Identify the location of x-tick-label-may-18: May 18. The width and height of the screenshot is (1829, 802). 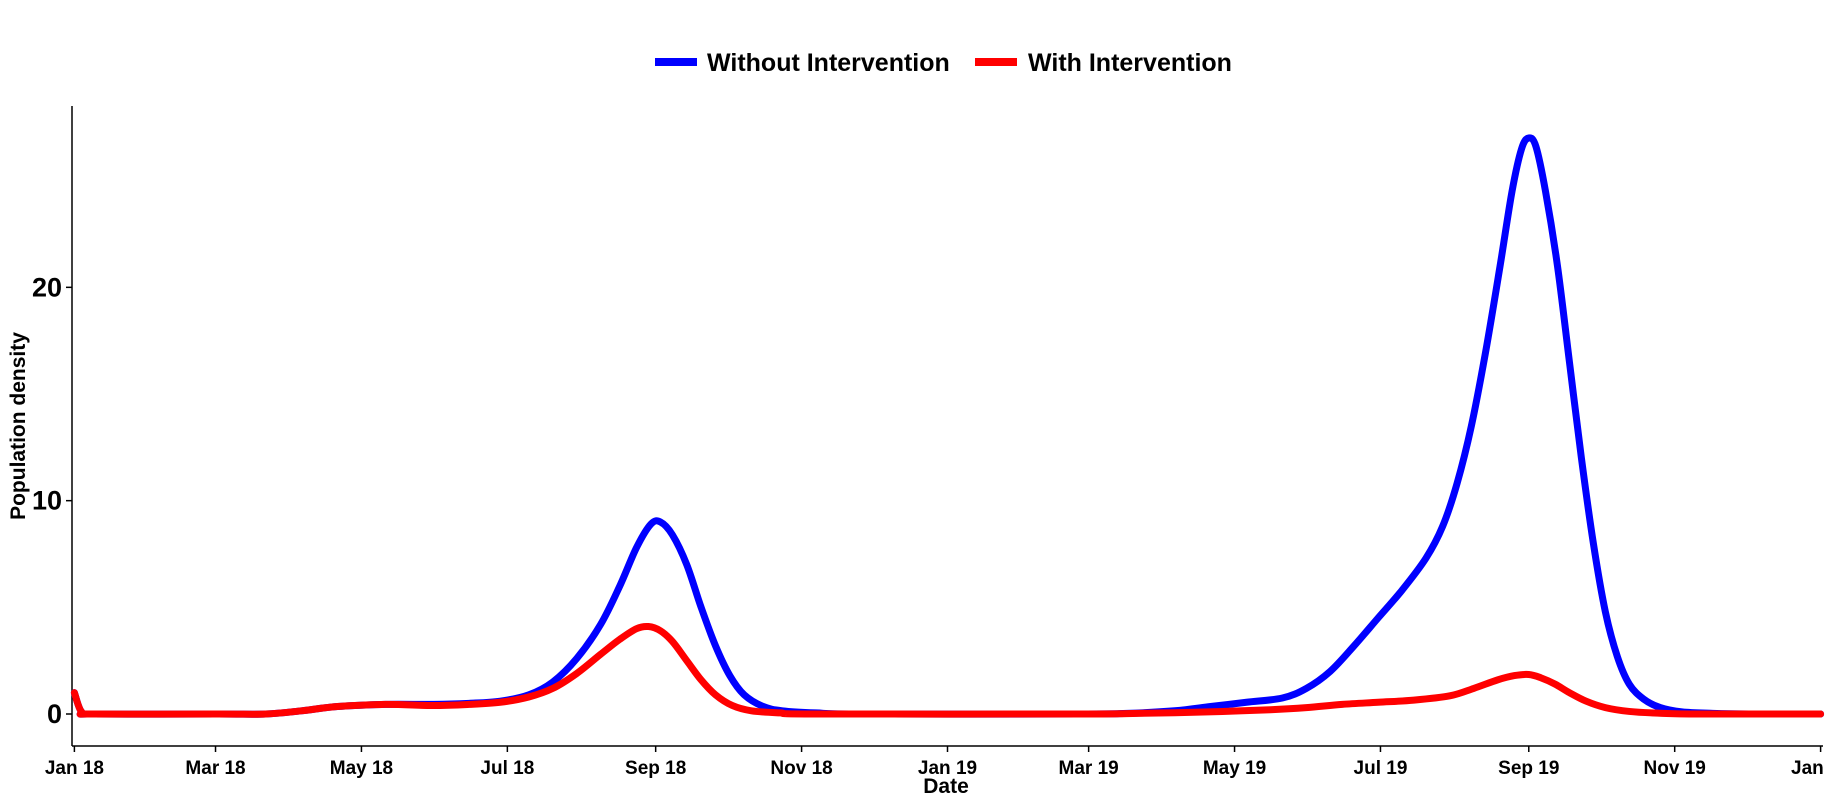
(361, 768).